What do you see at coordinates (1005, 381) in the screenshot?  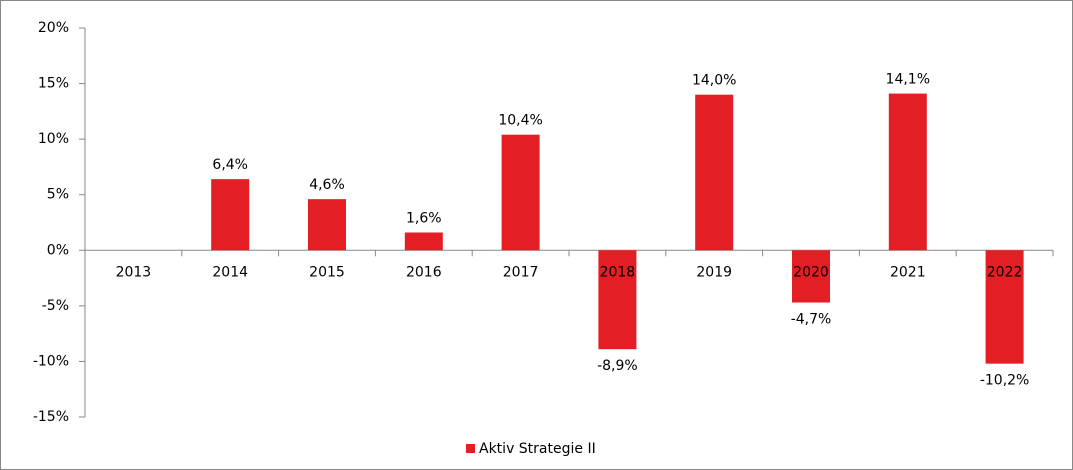 I see `data-label: -10,2%` at bounding box center [1005, 381].